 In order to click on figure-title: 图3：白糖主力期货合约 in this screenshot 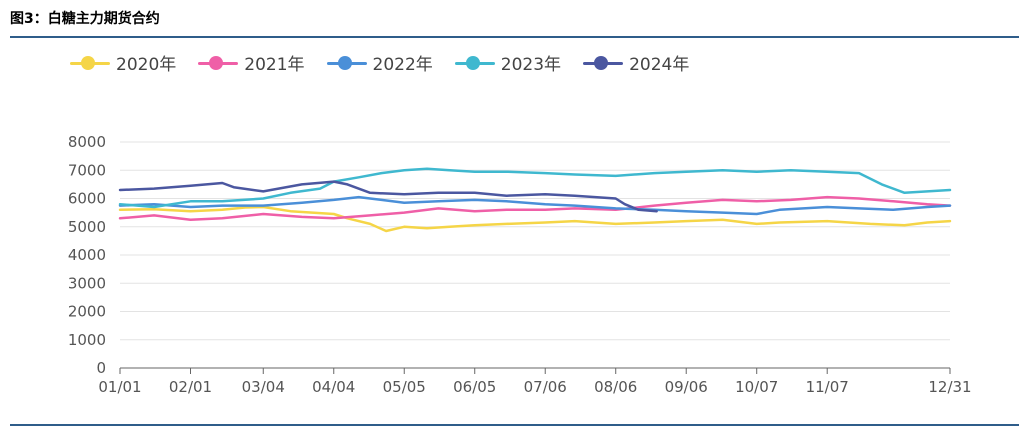, I will do `click(85, 19)`.